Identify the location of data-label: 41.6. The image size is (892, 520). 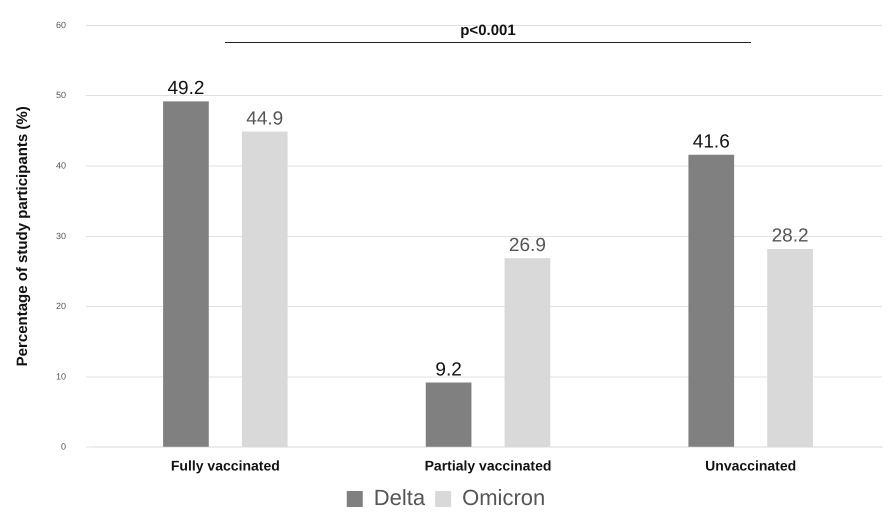
(711, 141).